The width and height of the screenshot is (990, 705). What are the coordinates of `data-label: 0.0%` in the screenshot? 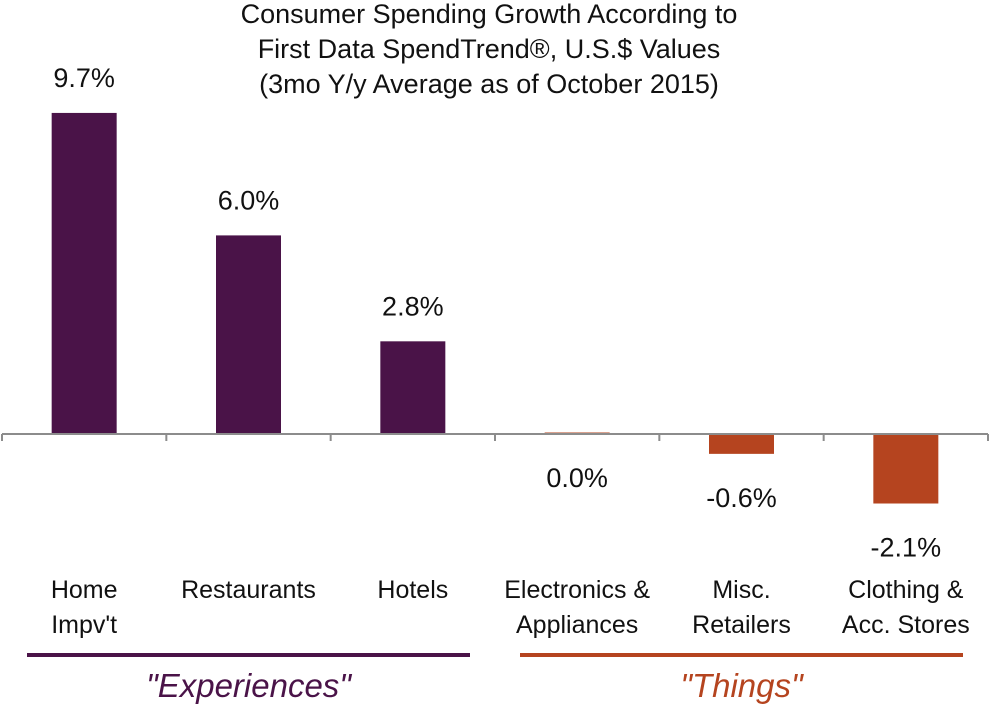 It's located at (577, 478).